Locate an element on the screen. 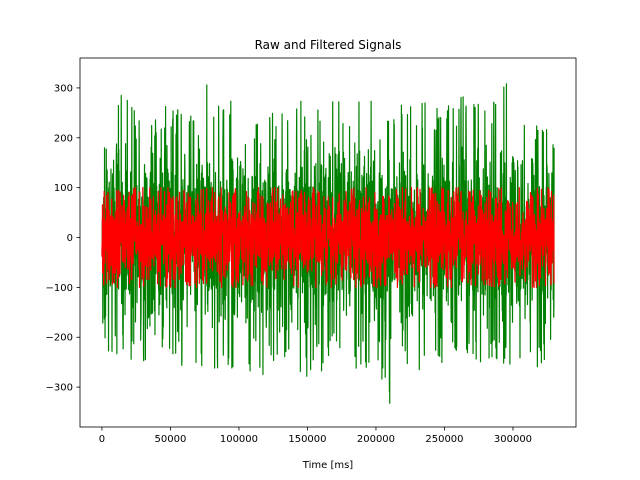 Image resolution: width=640 pixels, height=480 pixels. y-tick-label: 0 is located at coordinates (70, 238).